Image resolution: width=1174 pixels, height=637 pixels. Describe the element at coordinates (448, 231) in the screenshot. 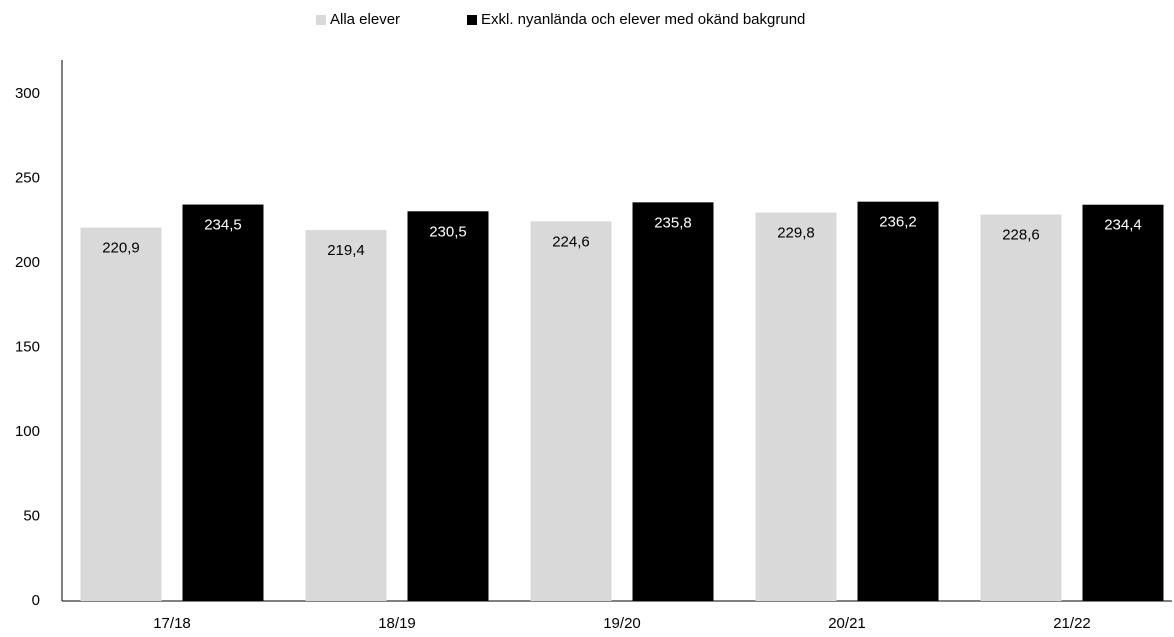

I see `data-label: 230,5` at that location.